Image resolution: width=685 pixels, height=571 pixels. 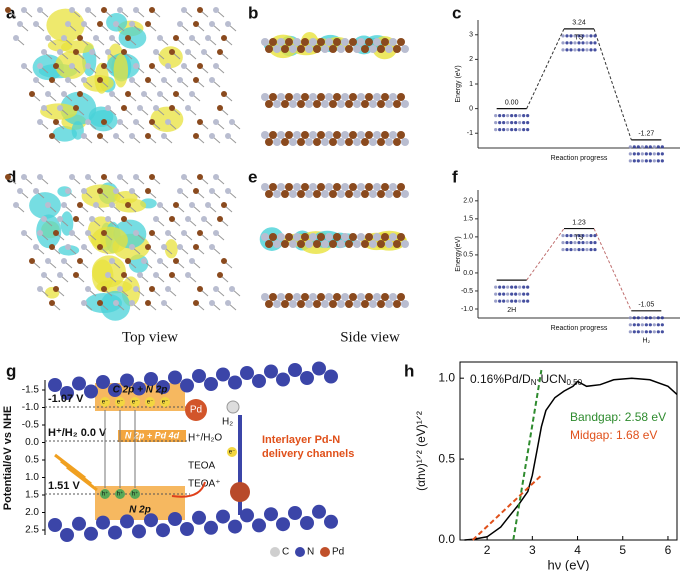 I want to click on panel-label: c, so click(x=456, y=12).